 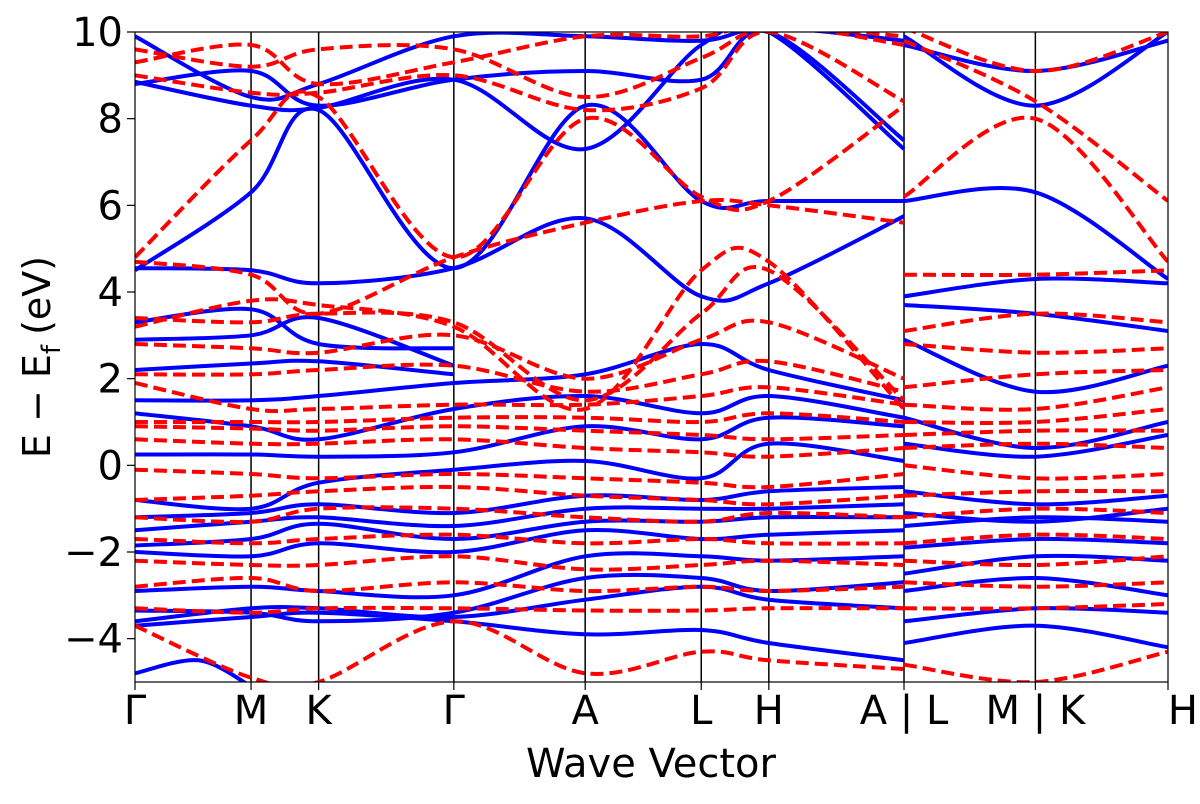 What do you see at coordinates (1036, 711) in the screenshot?
I see `x-tick-label: M | K` at bounding box center [1036, 711].